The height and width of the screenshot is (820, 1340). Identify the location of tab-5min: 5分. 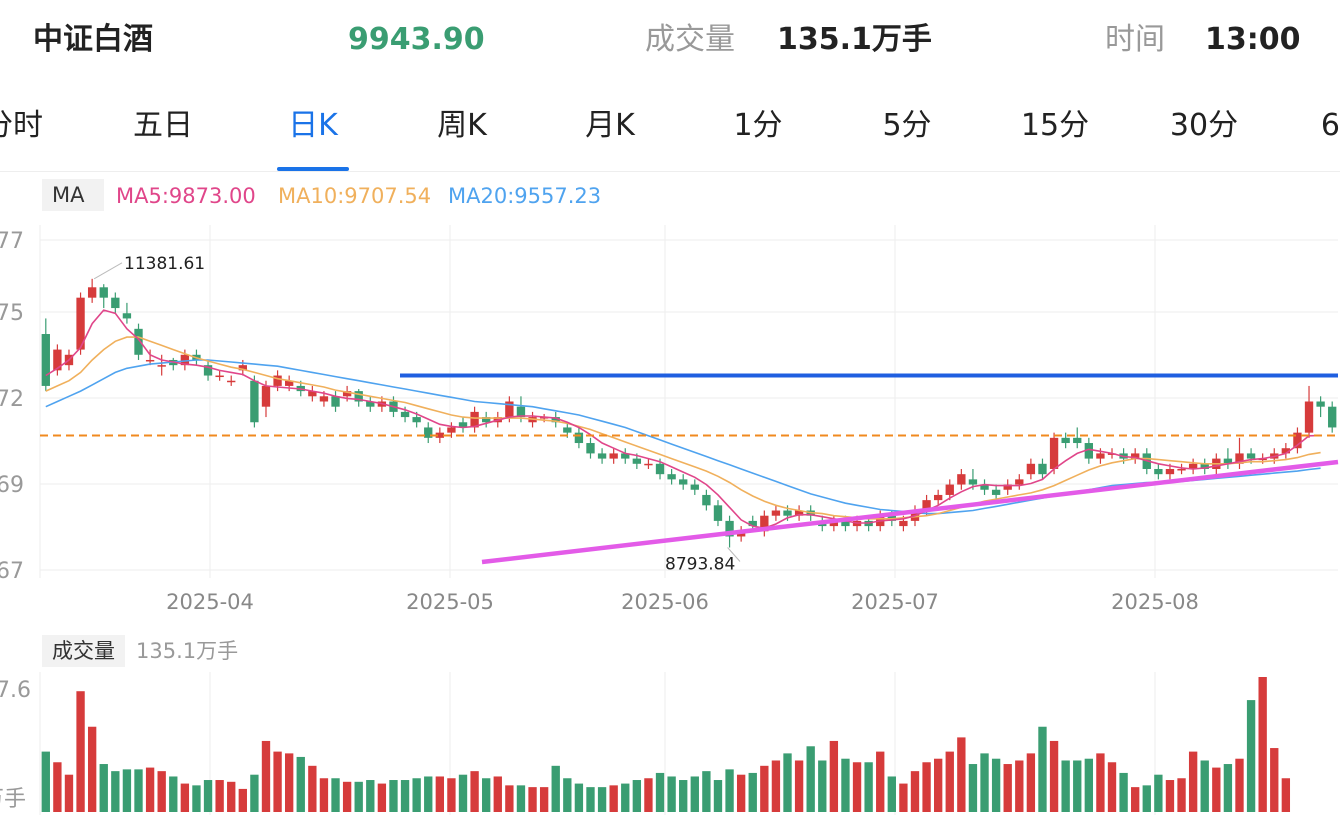
(907, 125).